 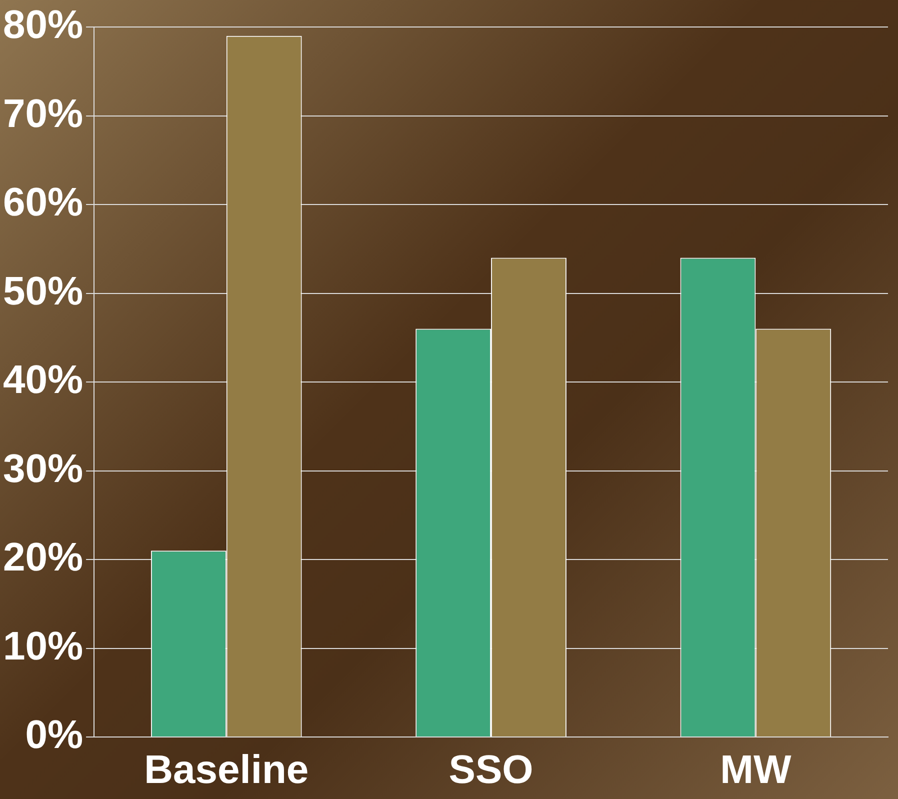 What do you see at coordinates (43, 468) in the screenshot?
I see `y-tick-label: 30%` at bounding box center [43, 468].